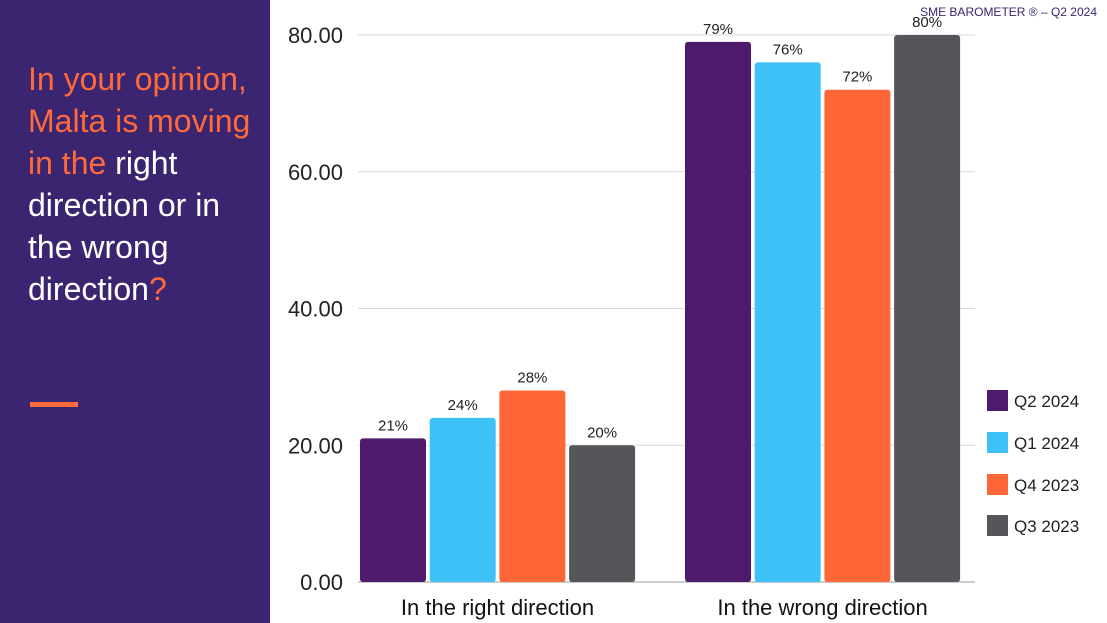  I want to click on data-label: 28%, so click(532, 378).